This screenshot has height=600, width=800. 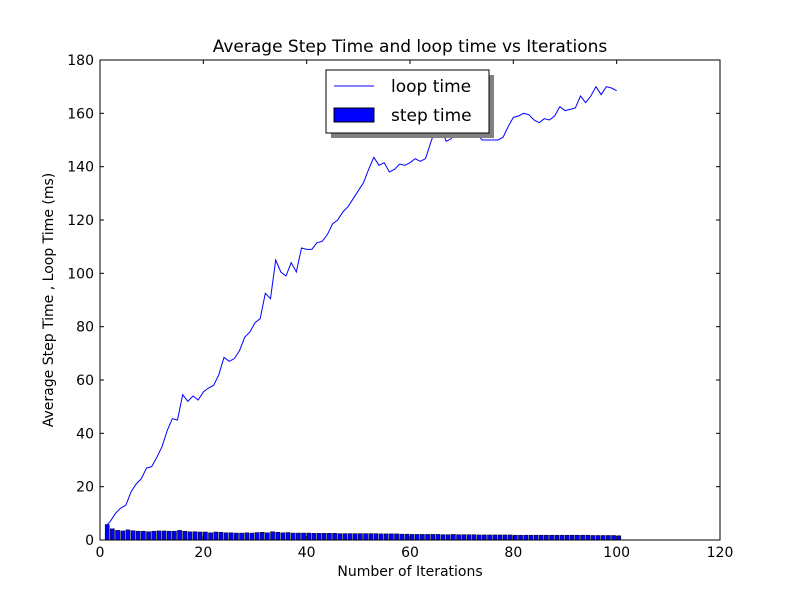 I want to click on x-tick-label: 80, so click(x=513, y=553).